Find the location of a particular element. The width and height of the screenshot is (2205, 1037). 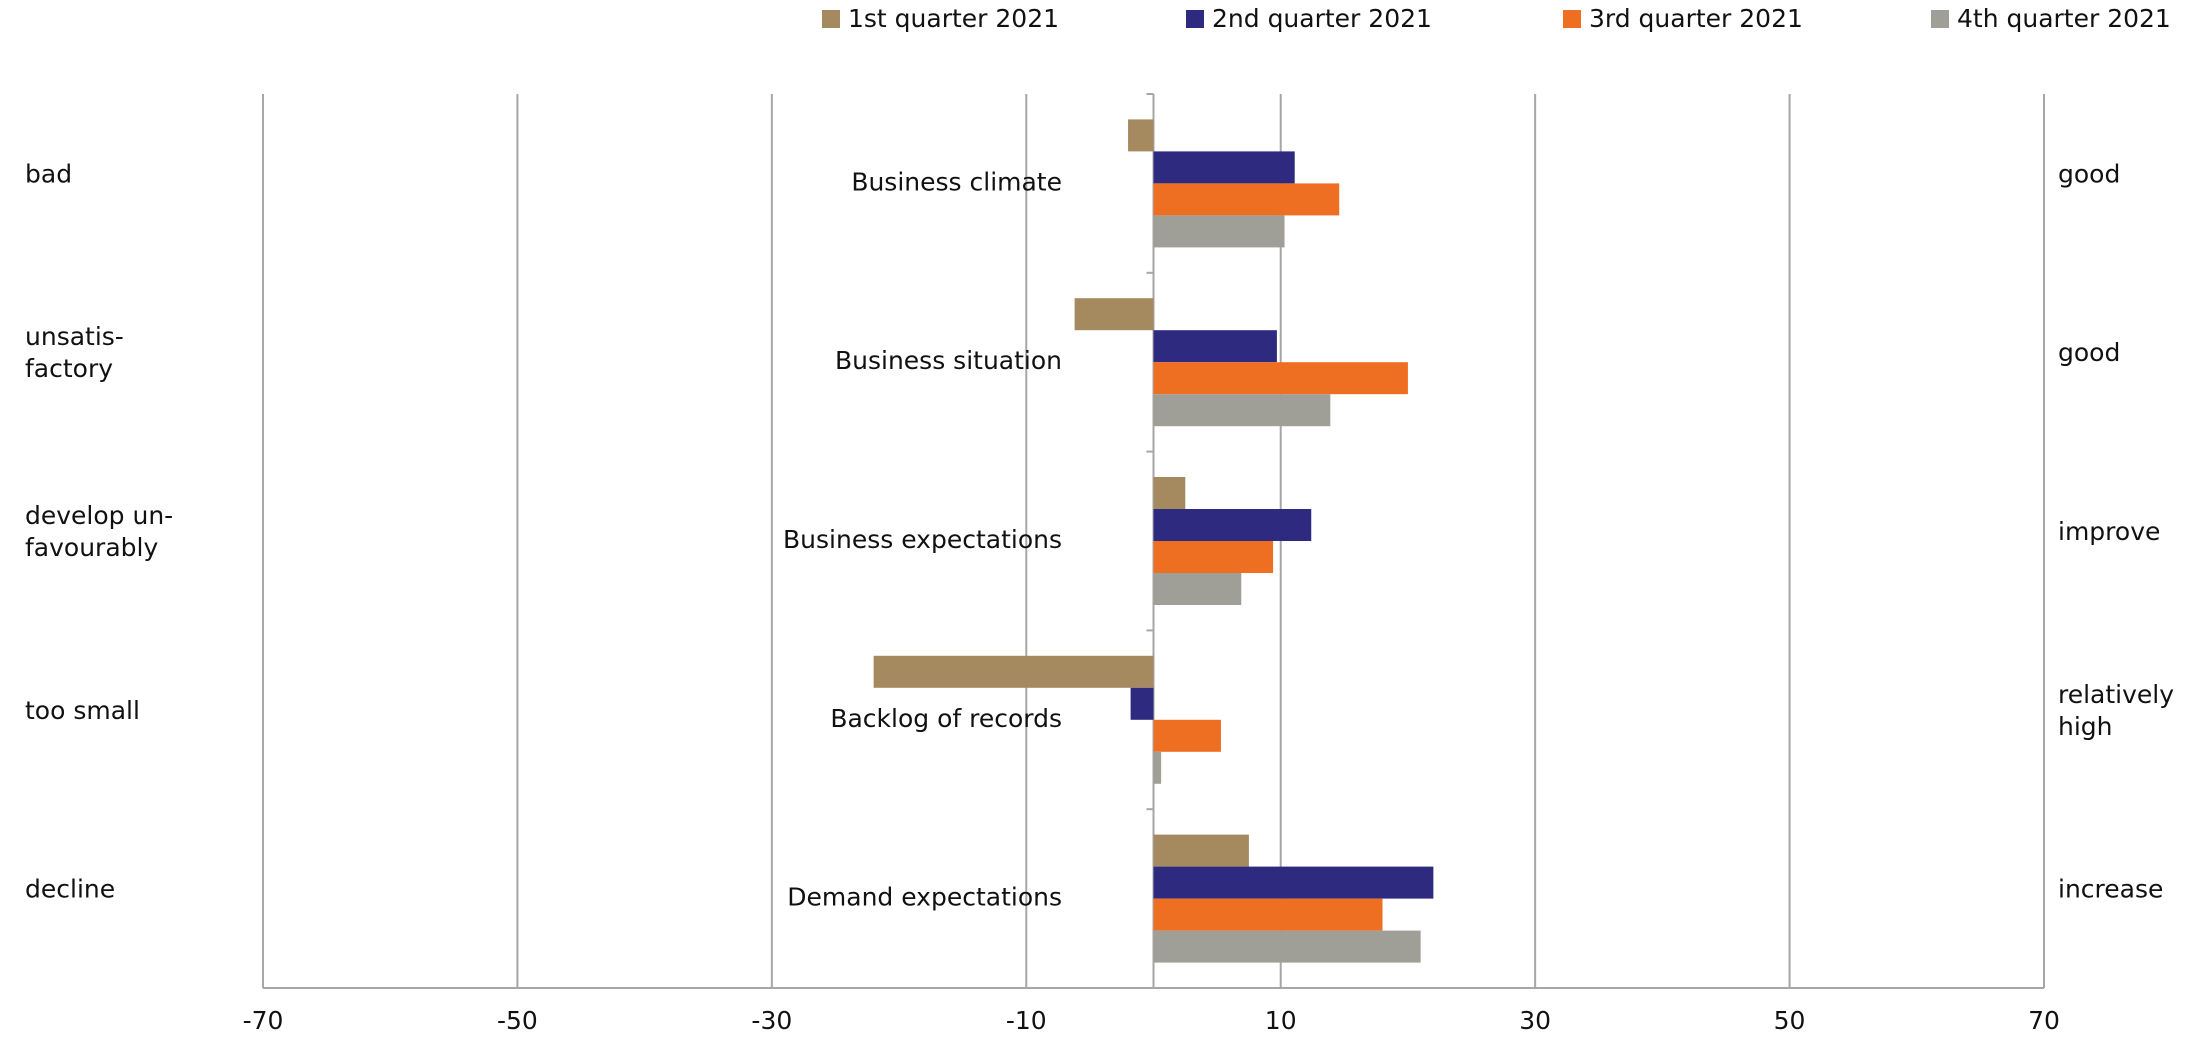

x-tick-label: 50 is located at coordinates (1790, 1020).